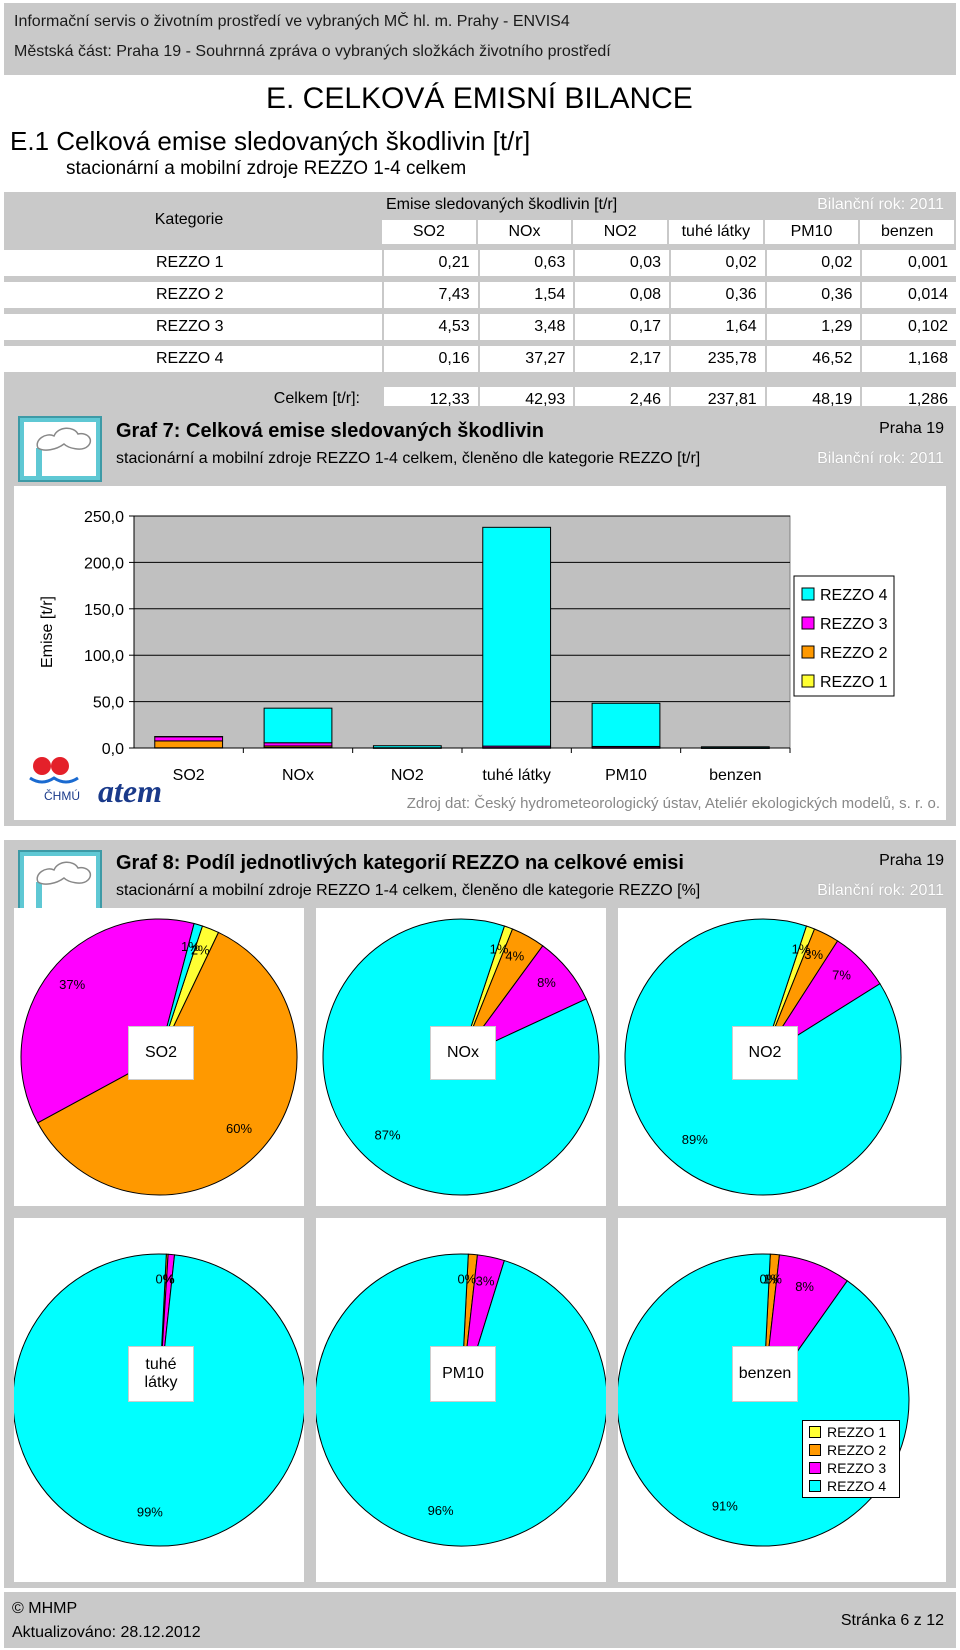 The image size is (960, 1650). I want to click on pie-percent-label: 96%, so click(441, 1510).